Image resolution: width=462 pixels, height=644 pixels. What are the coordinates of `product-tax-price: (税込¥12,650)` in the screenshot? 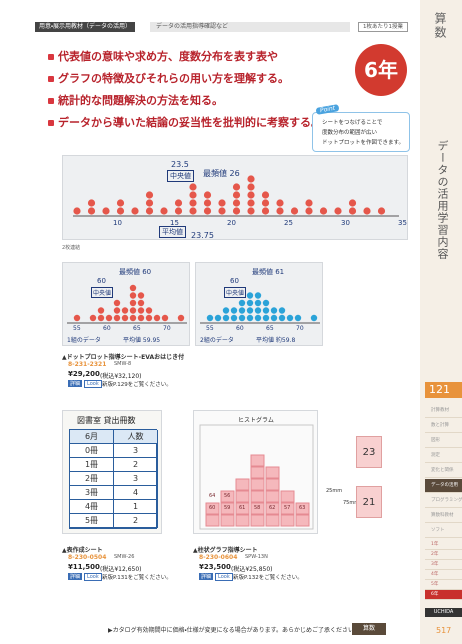 It's located at (121, 569).